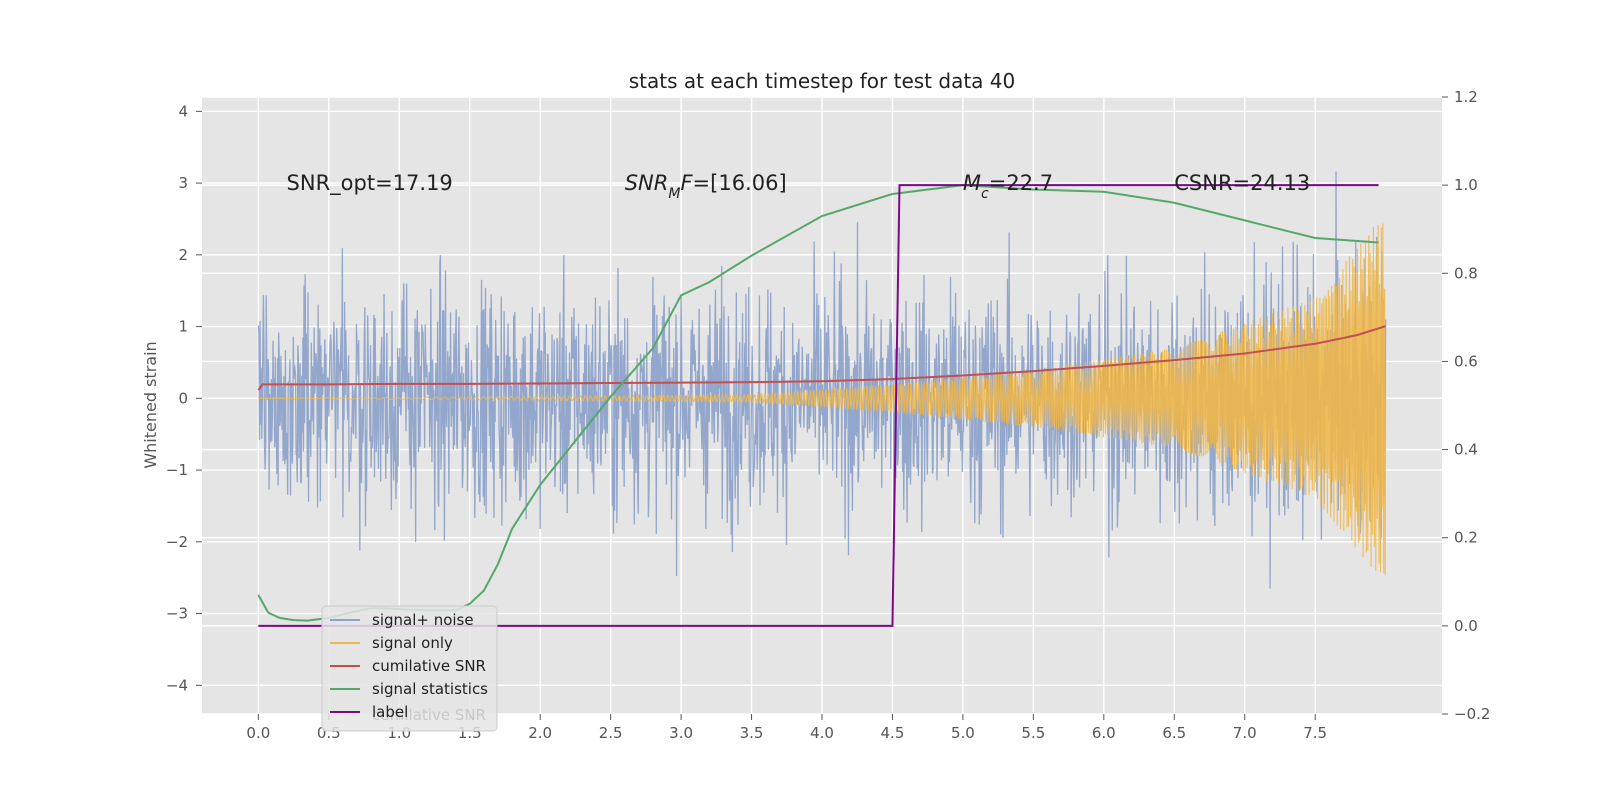  What do you see at coordinates (1104, 733) in the screenshot?
I see `x-tick-label: 6.0` at bounding box center [1104, 733].